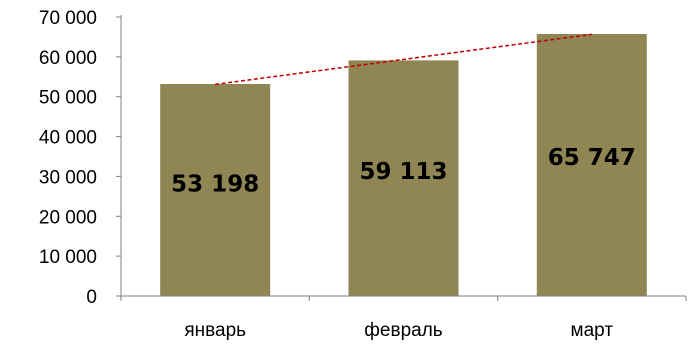 This screenshot has width=700, height=350. I want to click on trendline-group, so click(403, 59).